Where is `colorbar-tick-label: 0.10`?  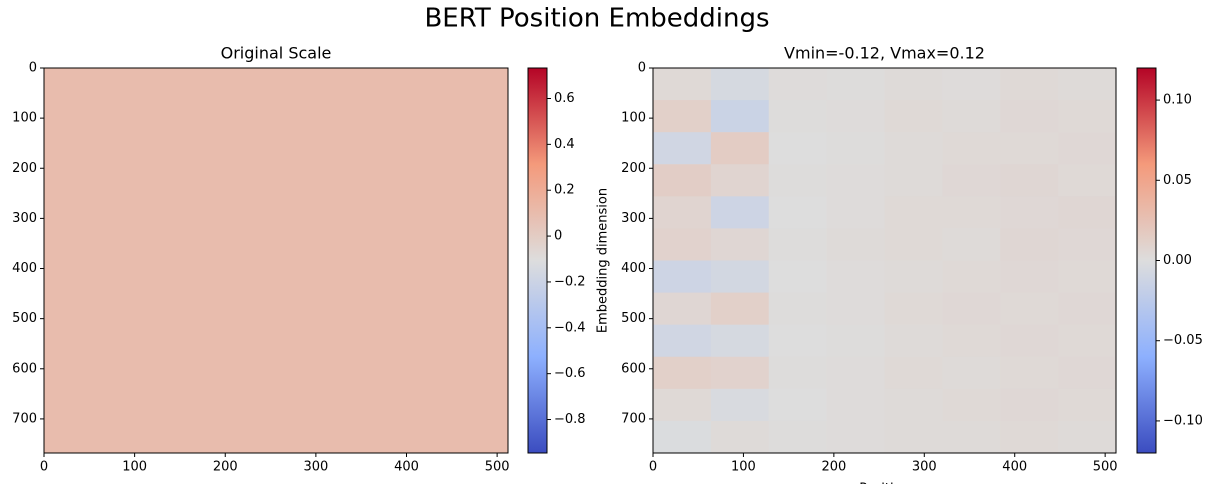 colorbar-tick-label: 0.10 is located at coordinates (1177, 100).